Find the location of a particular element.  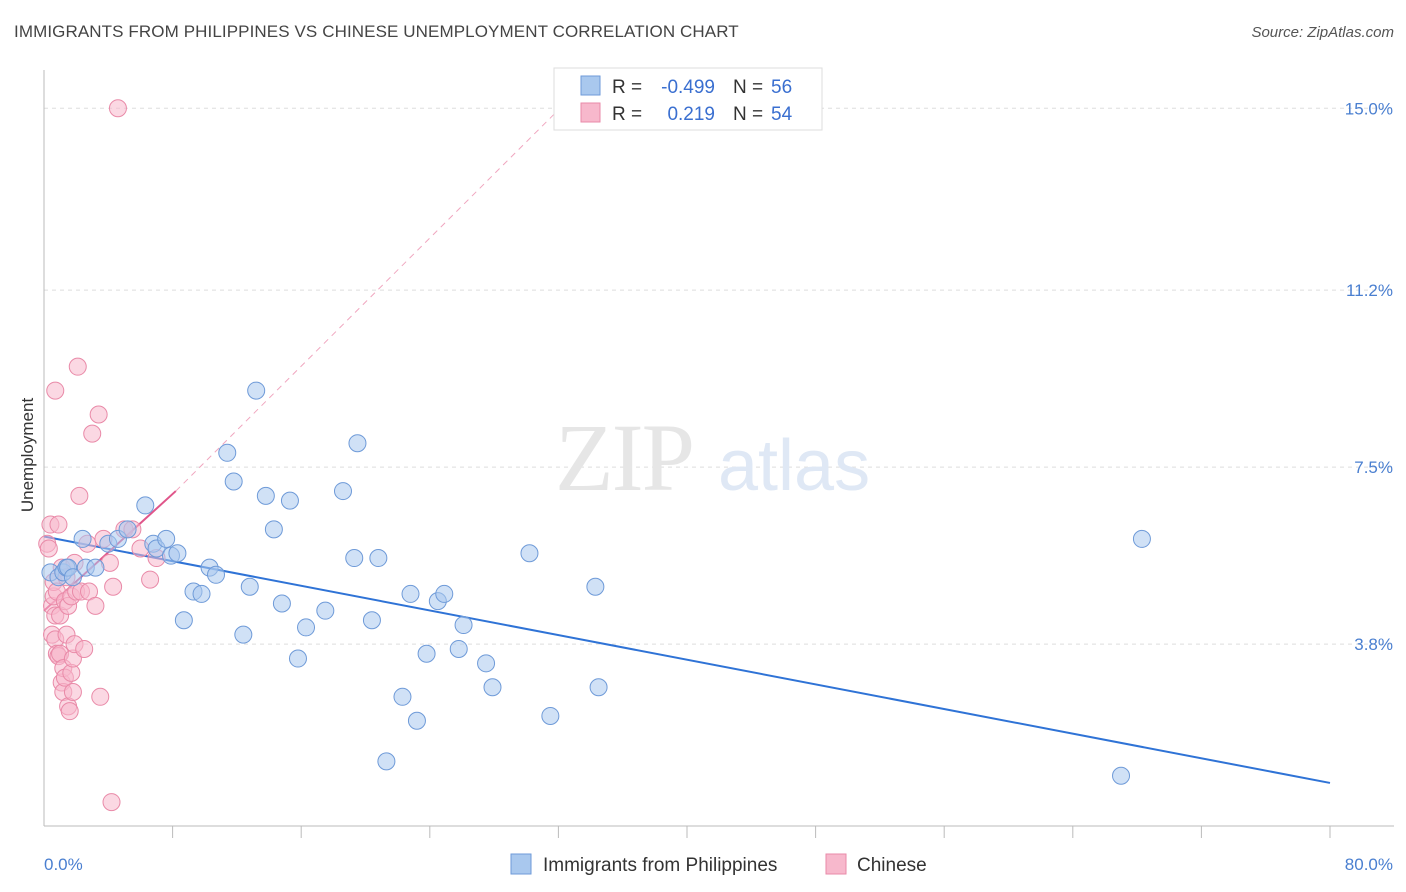

x-tick-label-1: 80.0% is located at coordinates (1369, 864).